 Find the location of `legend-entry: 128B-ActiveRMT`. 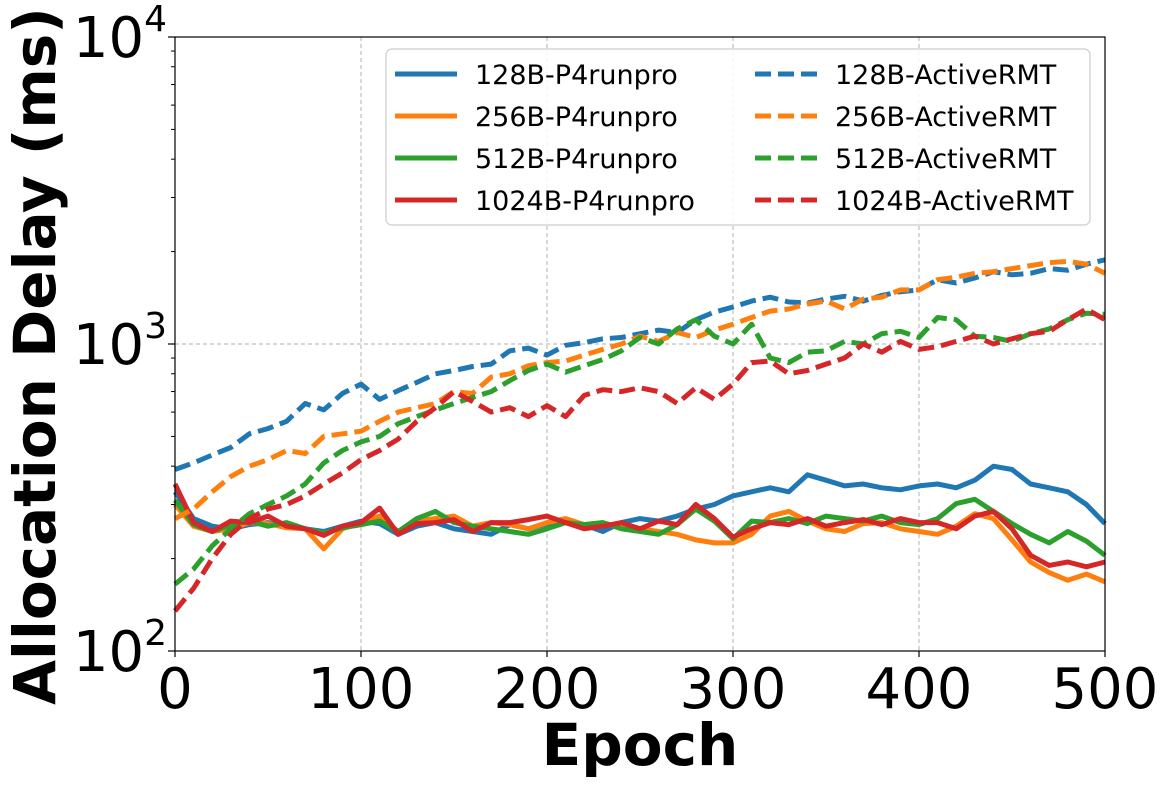

legend-entry: 128B-ActiveRMT is located at coordinates (906, 75).